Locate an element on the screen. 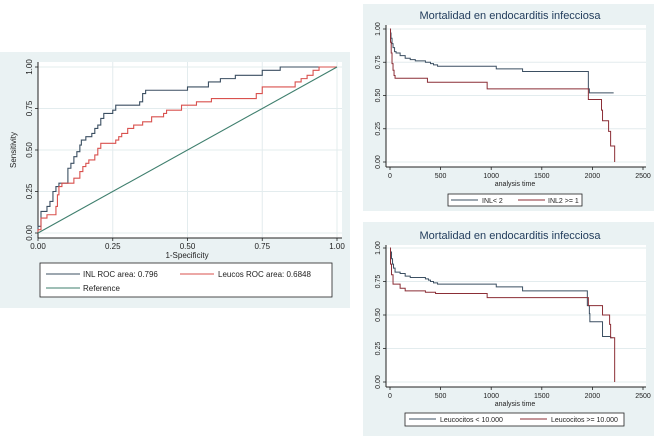 The height and width of the screenshot is (436, 654). roc-legend-label-inl: INL ROC area: 0.796 is located at coordinates (120, 274).